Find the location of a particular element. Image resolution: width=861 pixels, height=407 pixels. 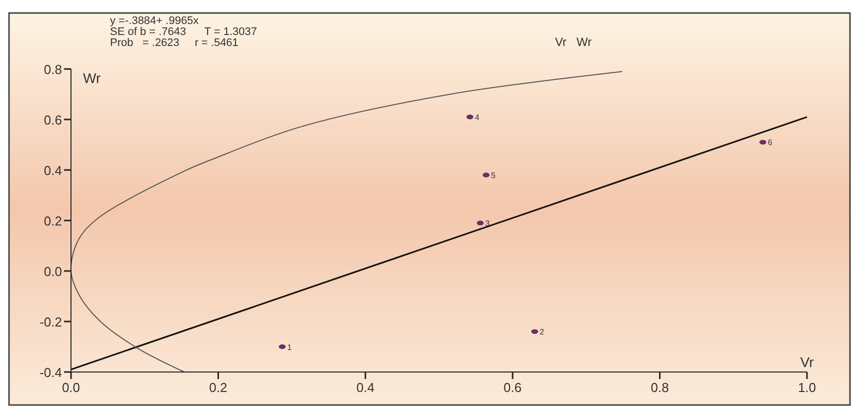

annotation: 5 is located at coordinates (493, 175).